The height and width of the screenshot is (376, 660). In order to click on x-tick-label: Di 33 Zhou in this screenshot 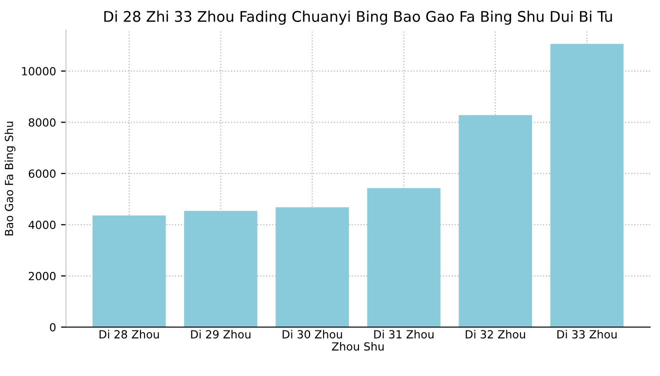, I will do `click(587, 334)`.